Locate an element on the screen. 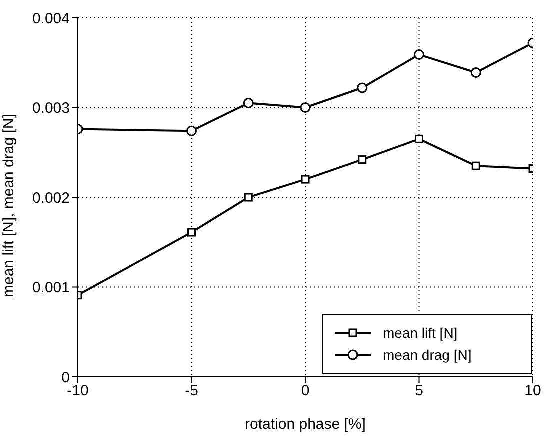  x-tick-label: 0 is located at coordinates (305, 391).